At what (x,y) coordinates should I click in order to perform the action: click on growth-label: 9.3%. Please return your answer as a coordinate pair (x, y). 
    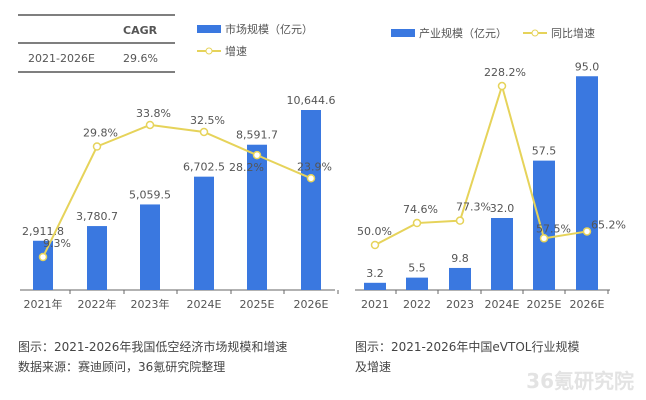
    Looking at the image, I should click on (57, 243).